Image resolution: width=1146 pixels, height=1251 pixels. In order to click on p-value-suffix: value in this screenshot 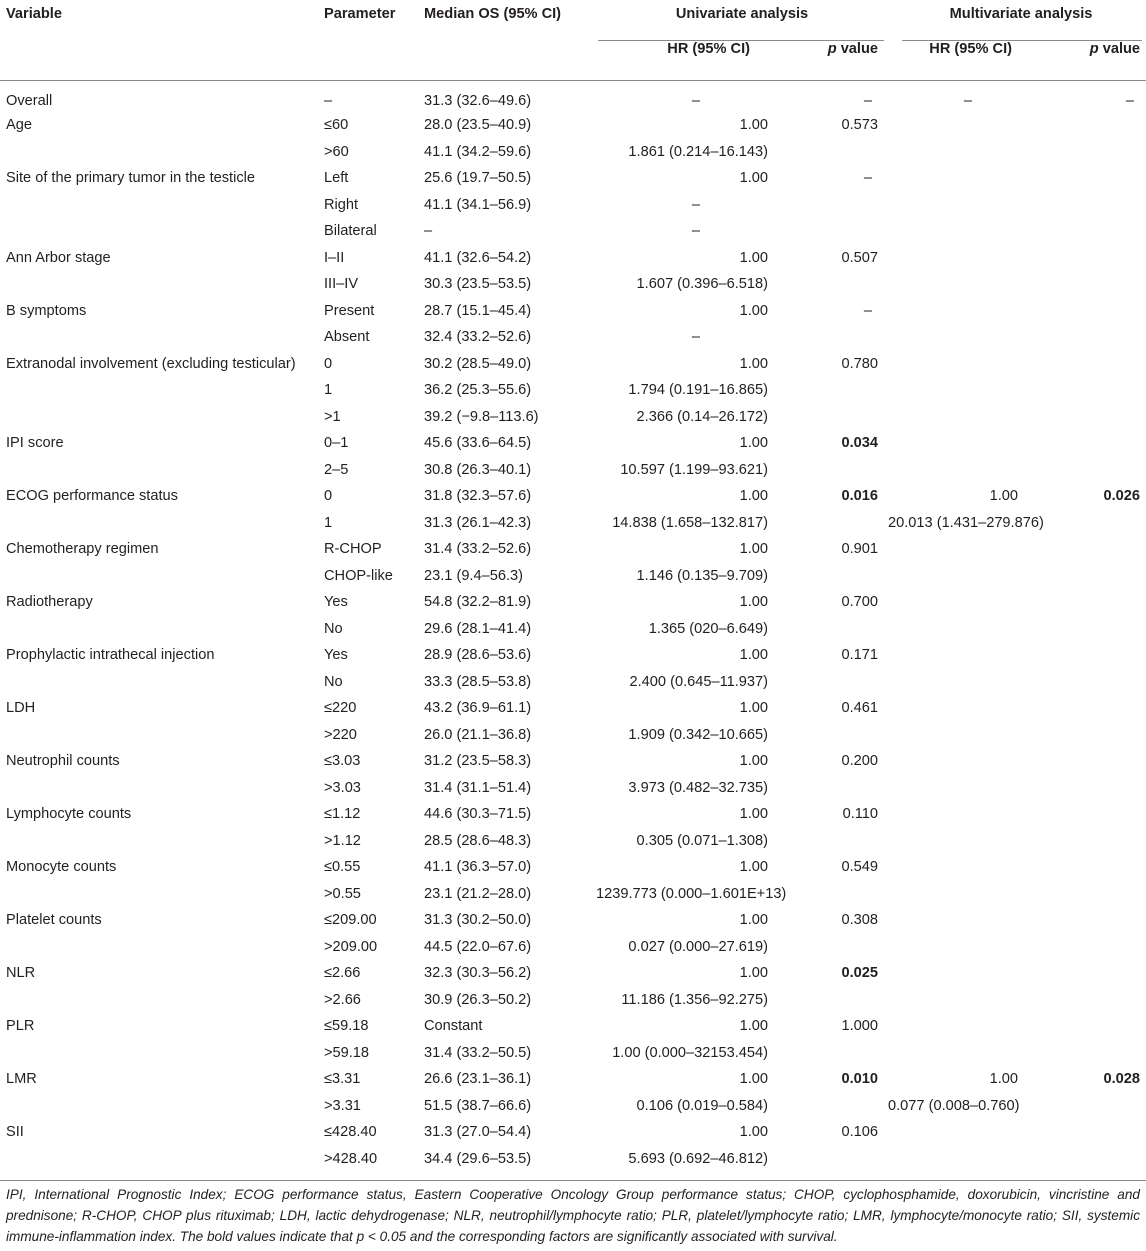, I will do `click(1119, 49)`.